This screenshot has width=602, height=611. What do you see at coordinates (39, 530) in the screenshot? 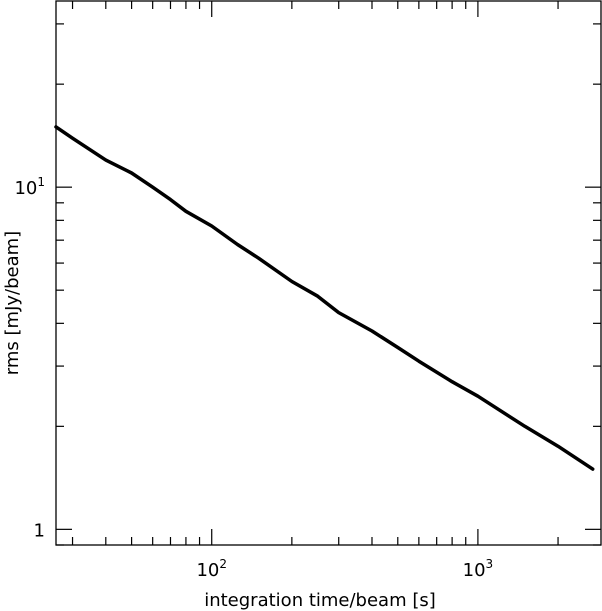
I see `y-tick-label: 1` at bounding box center [39, 530].